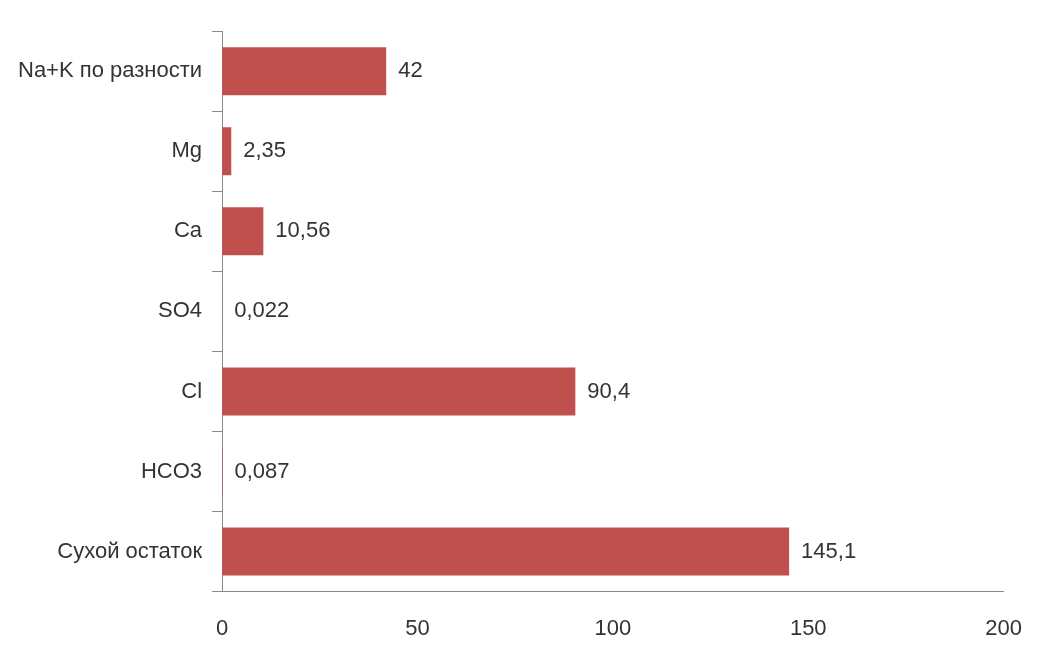 This screenshot has height=664, width=1044. Describe the element at coordinates (417, 627) in the screenshot. I see `x-tick-label: 50` at that location.